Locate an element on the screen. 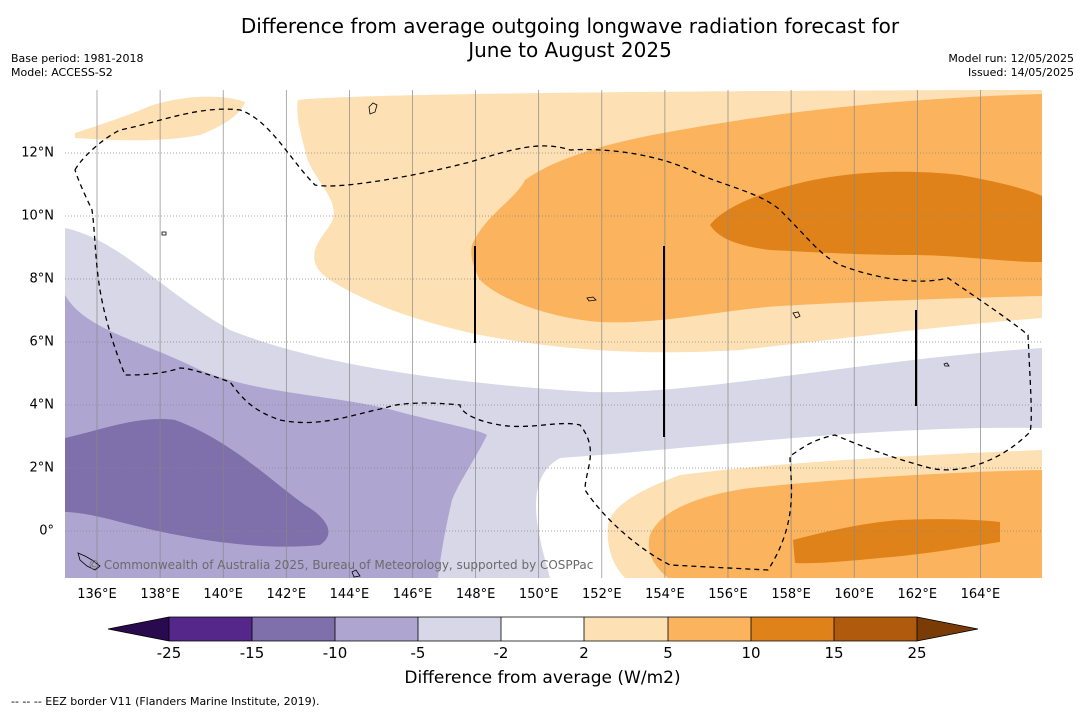 The height and width of the screenshot is (713, 1085). colorbar-tick-label: -5 is located at coordinates (418, 653).